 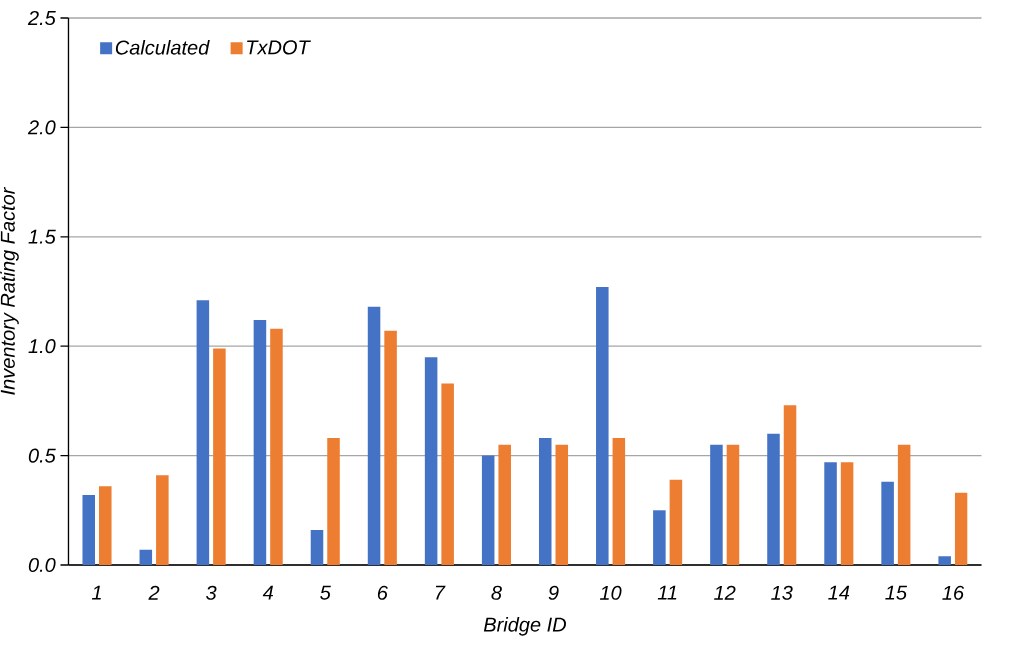 I want to click on y-tick-label: 0.0, so click(x=42, y=565).